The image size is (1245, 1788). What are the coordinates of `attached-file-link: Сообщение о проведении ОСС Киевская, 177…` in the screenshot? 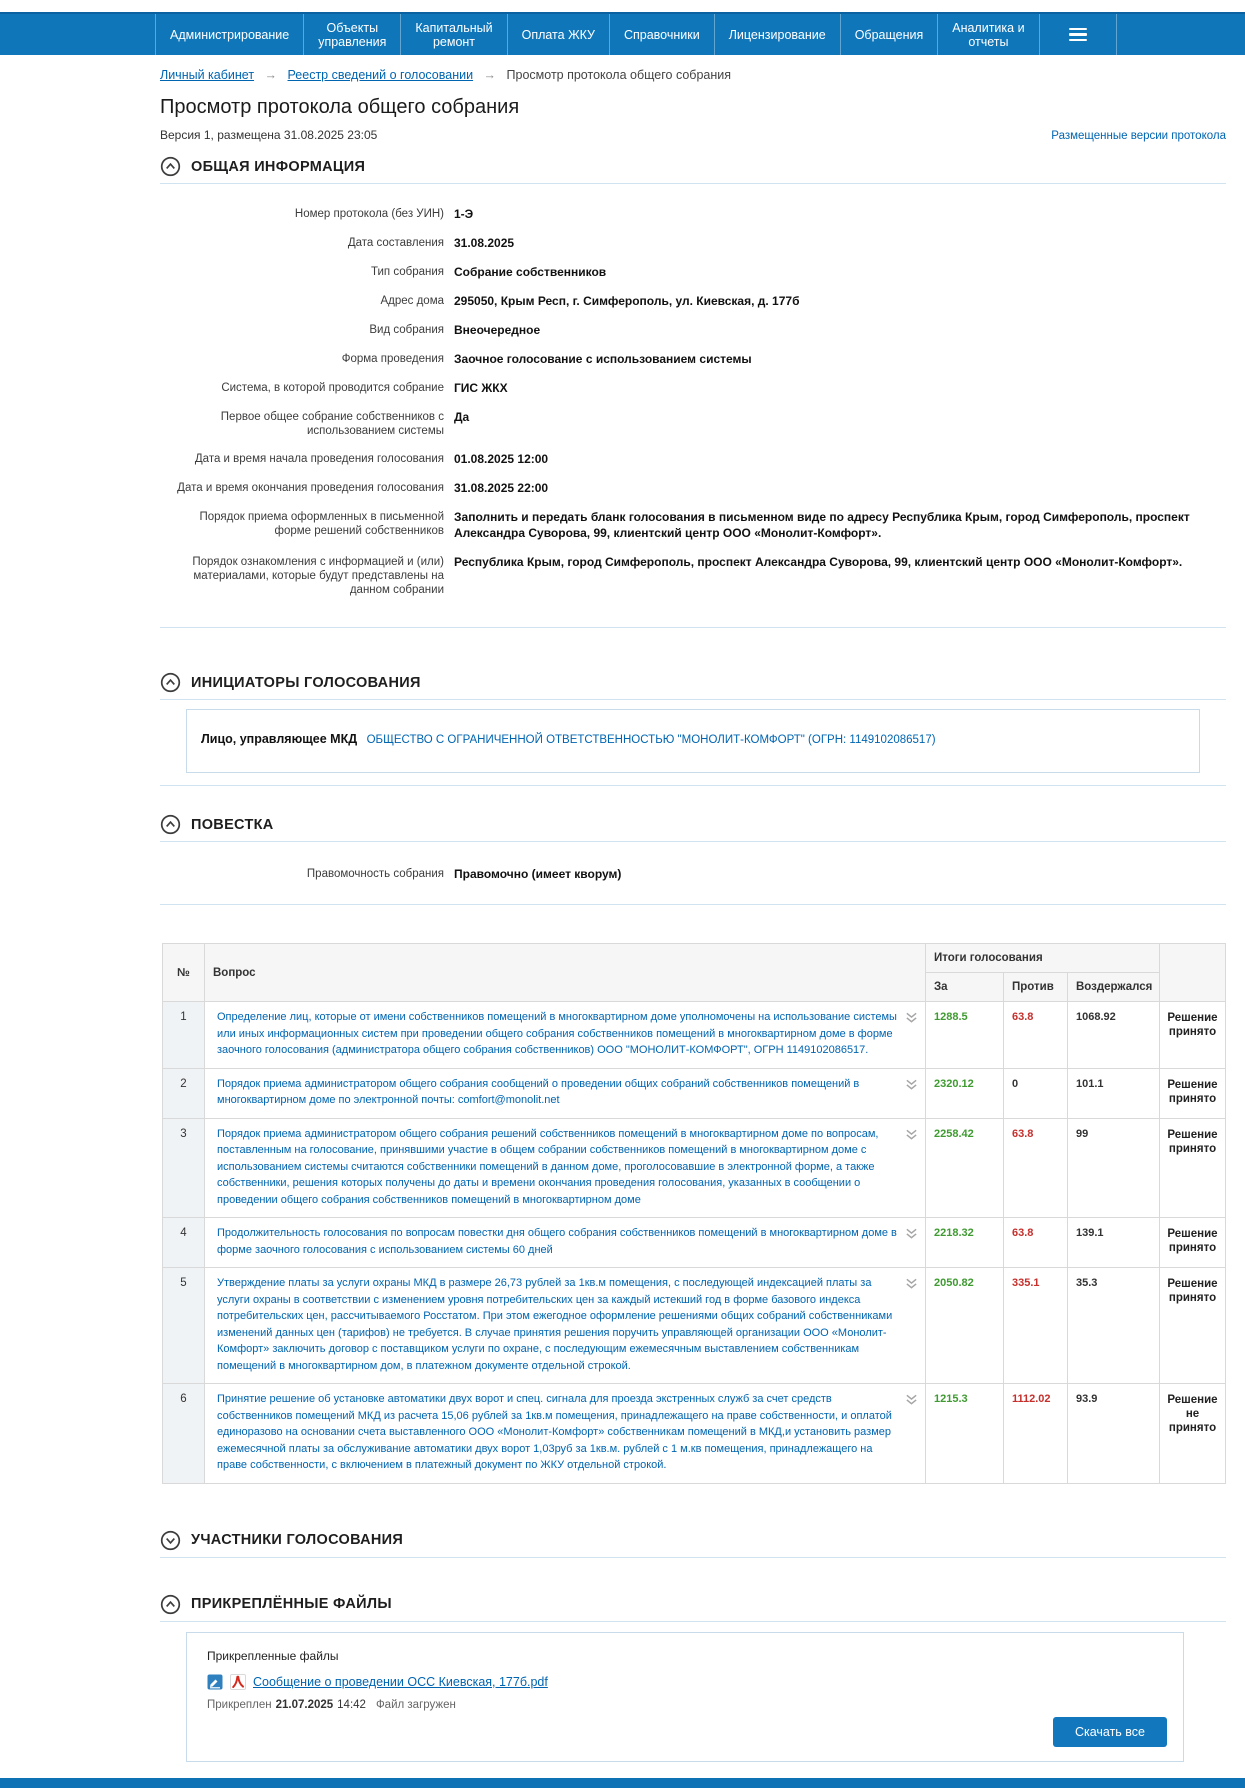 It's located at (400, 1681).